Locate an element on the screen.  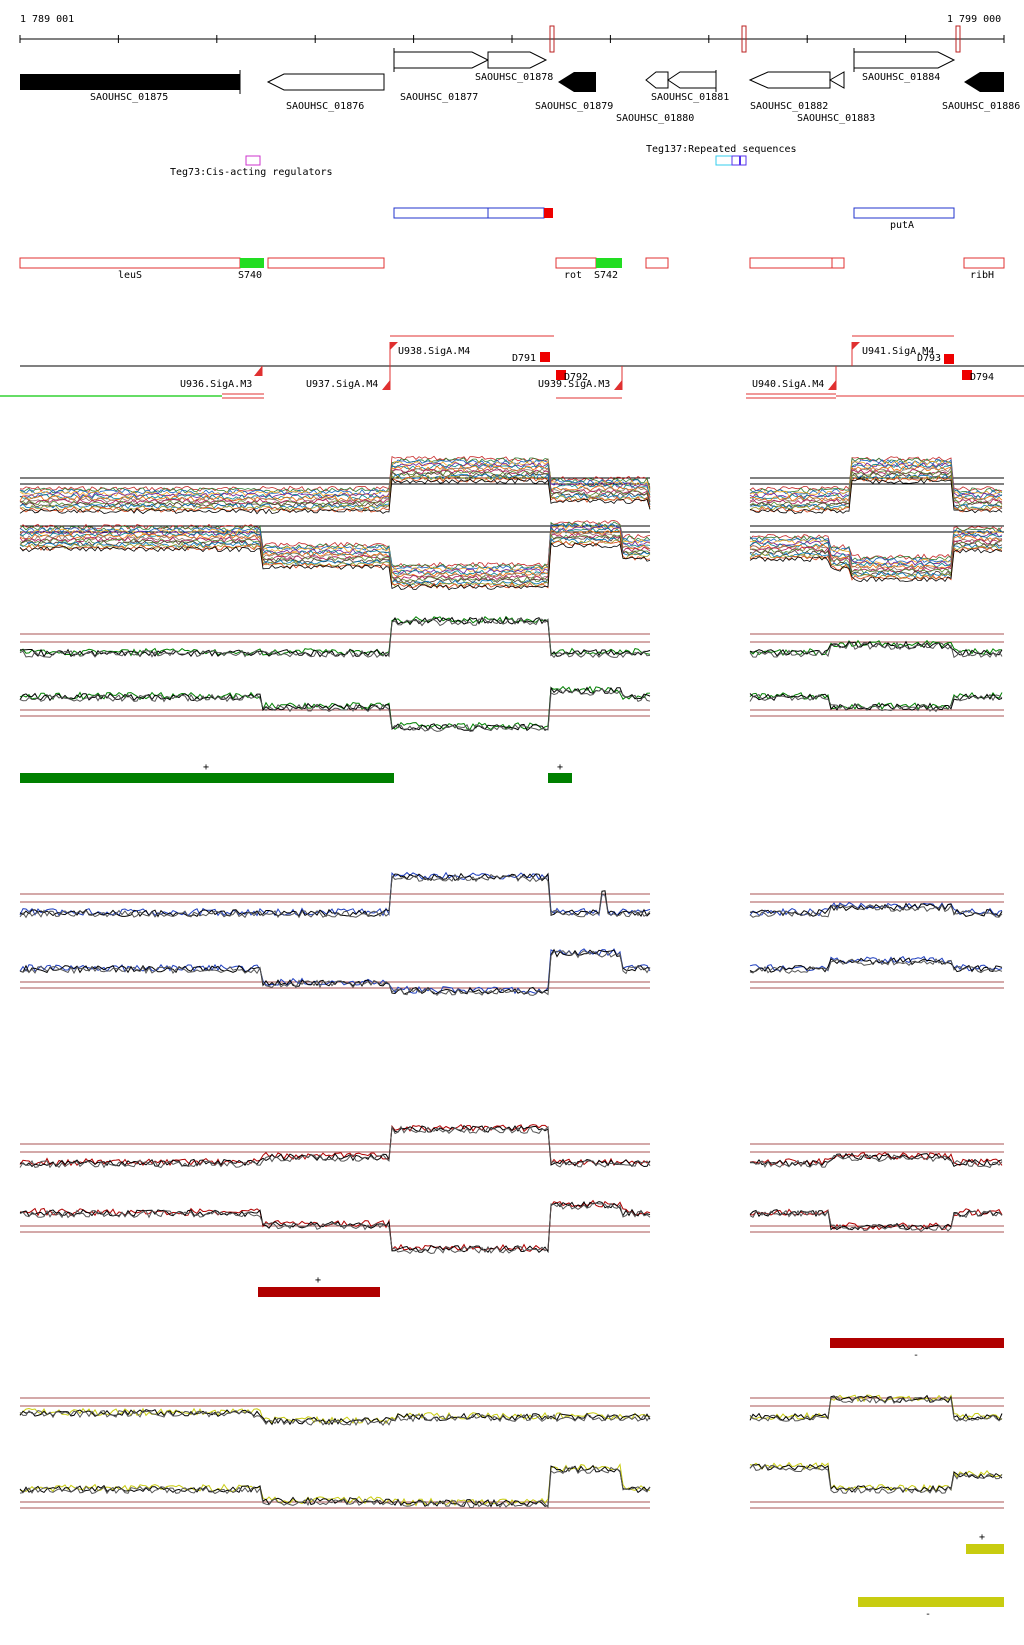
green-expression-panel is located at coordinates (511, 673).